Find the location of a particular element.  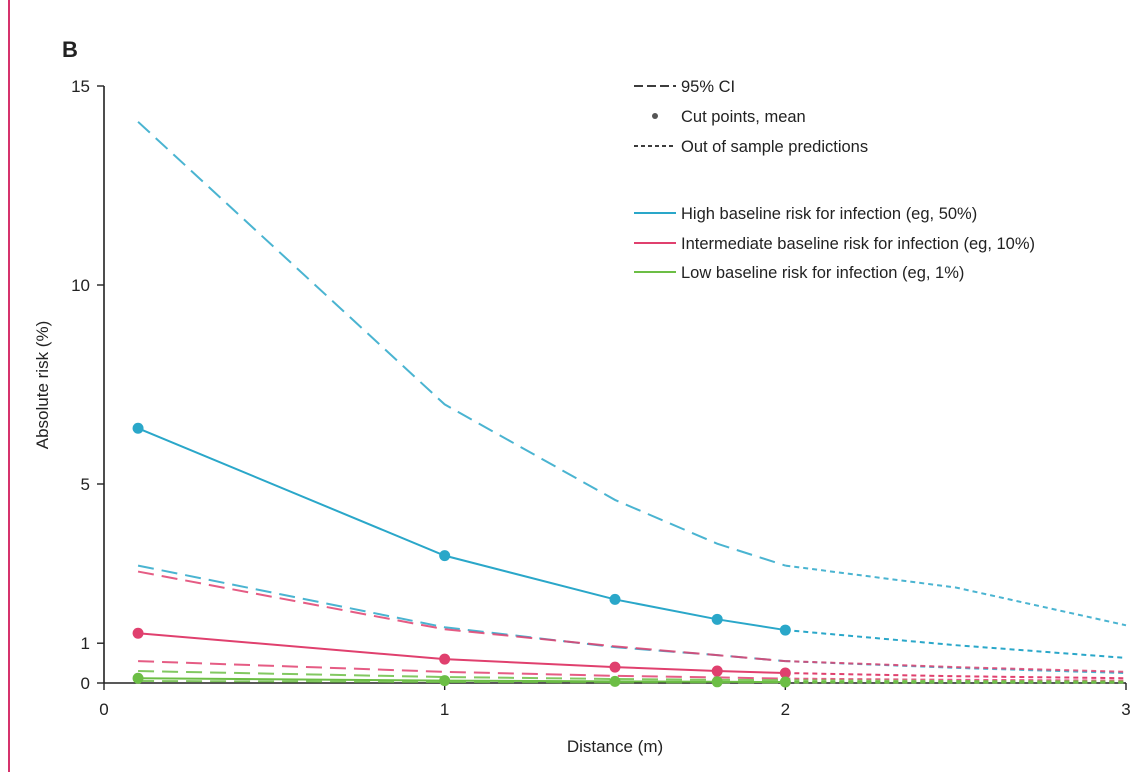

legend-oos-label: Out of sample predictions is located at coordinates (774, 147).